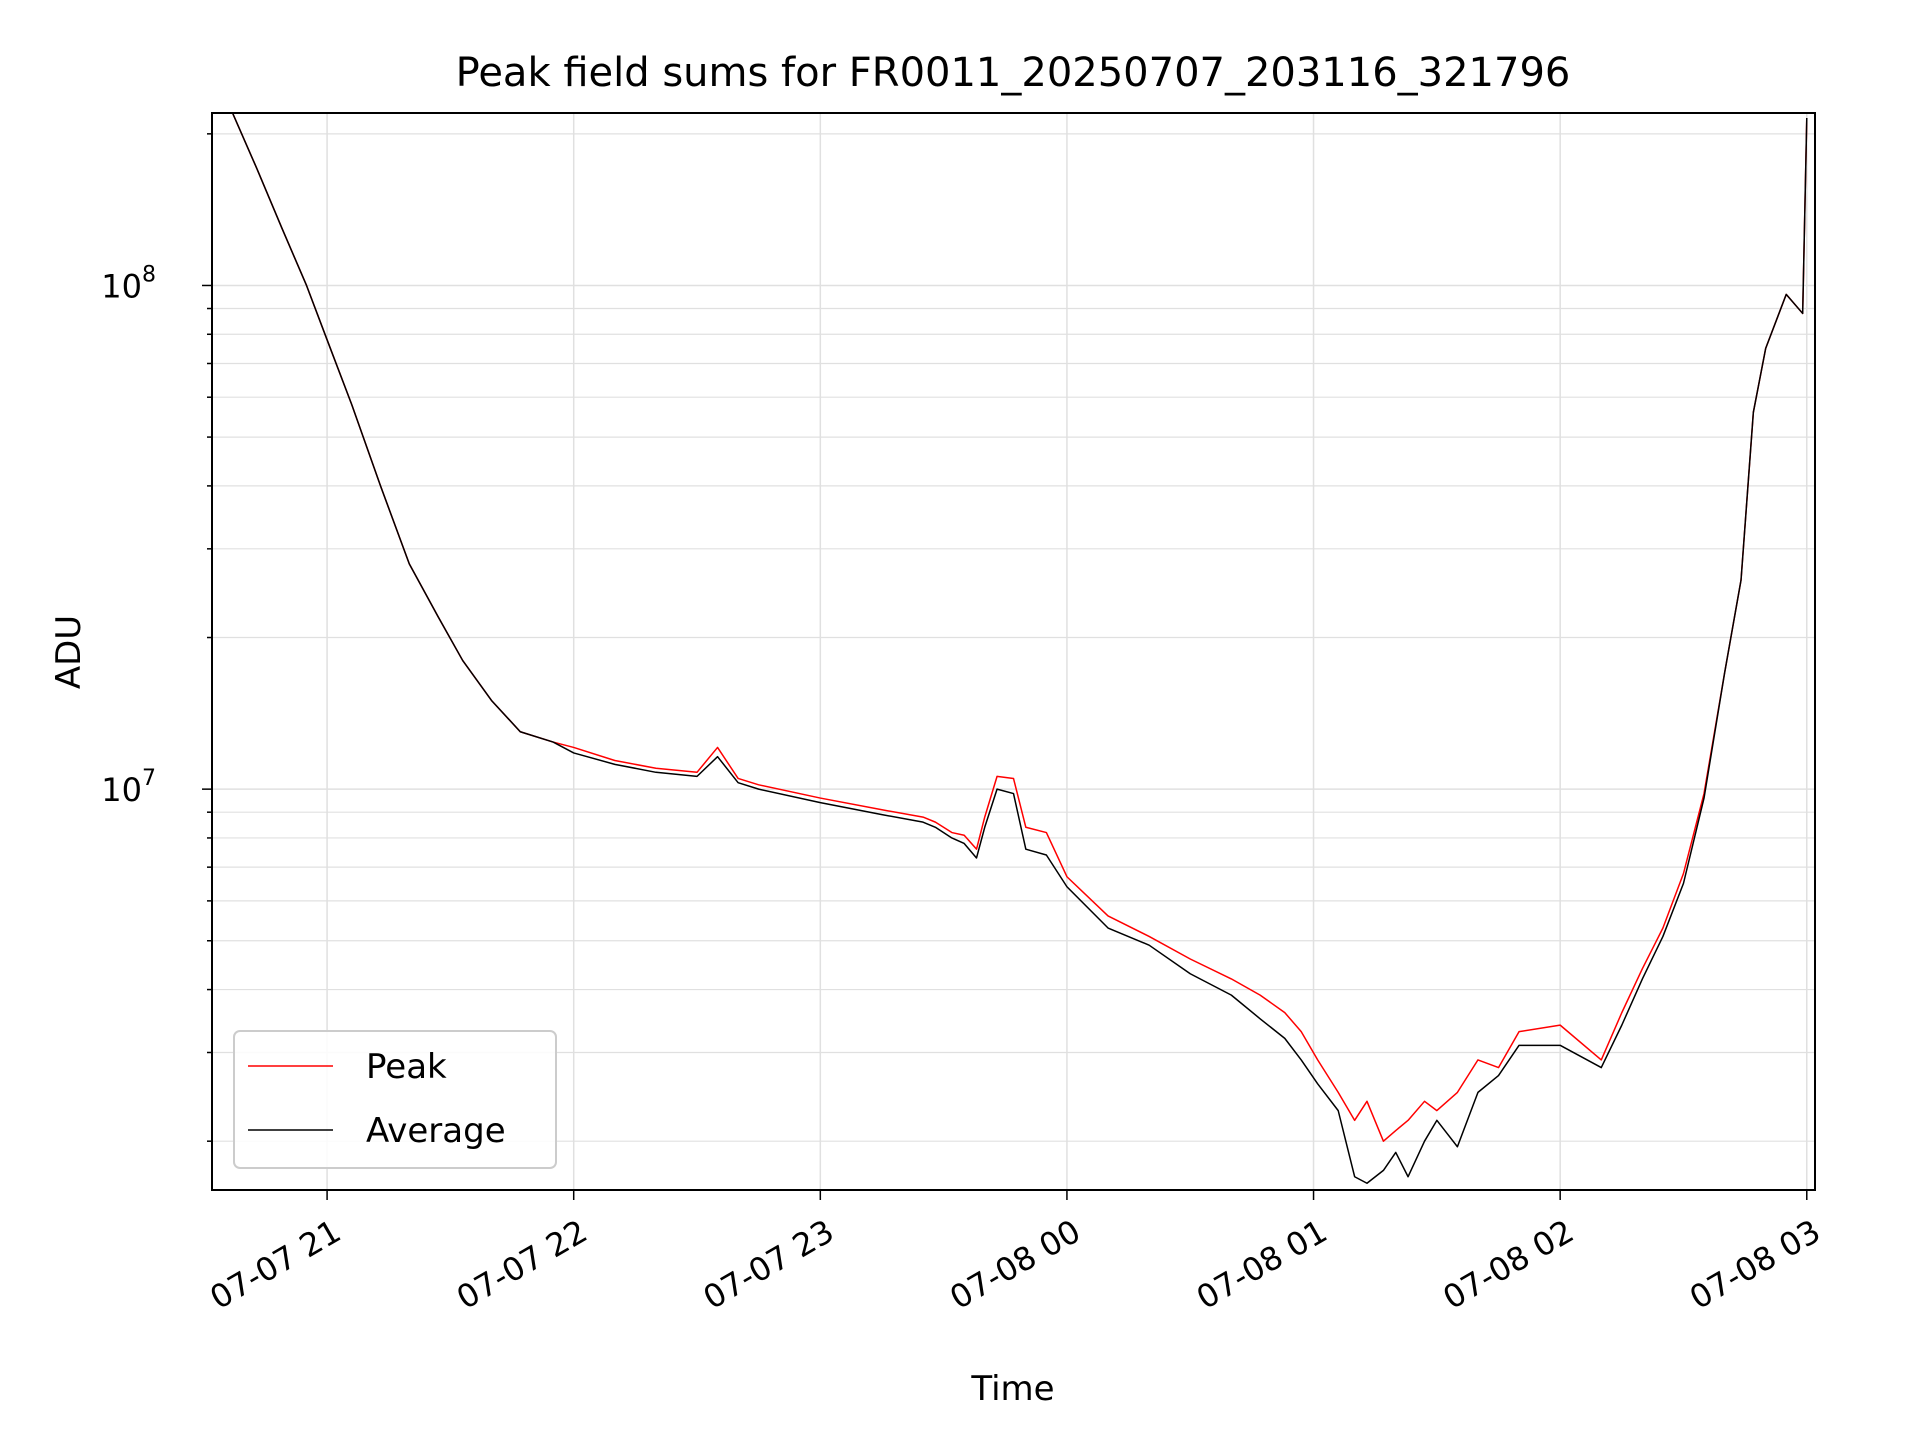 The width and height of the screenshot is (1920, 1440). I want to click on legend-label-peak: Peak, so click(406, 1067).